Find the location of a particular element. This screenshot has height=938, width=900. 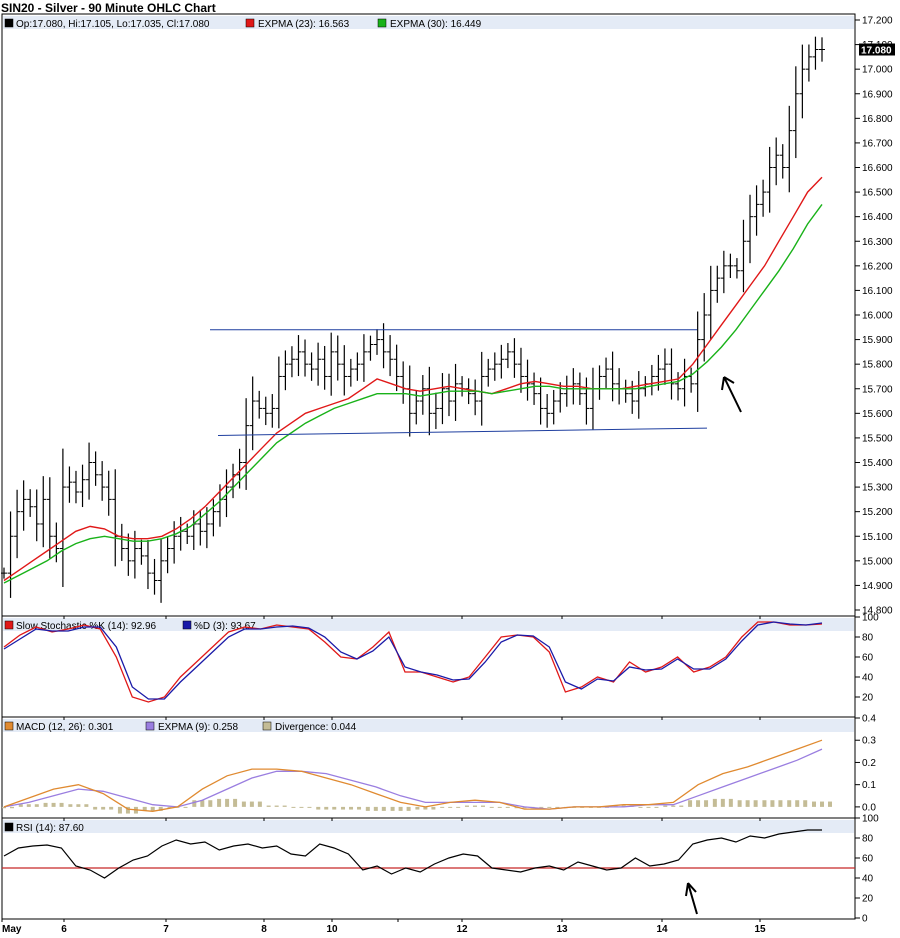

main-ytick-label: 16.200 is located at coordinates (877, 266).